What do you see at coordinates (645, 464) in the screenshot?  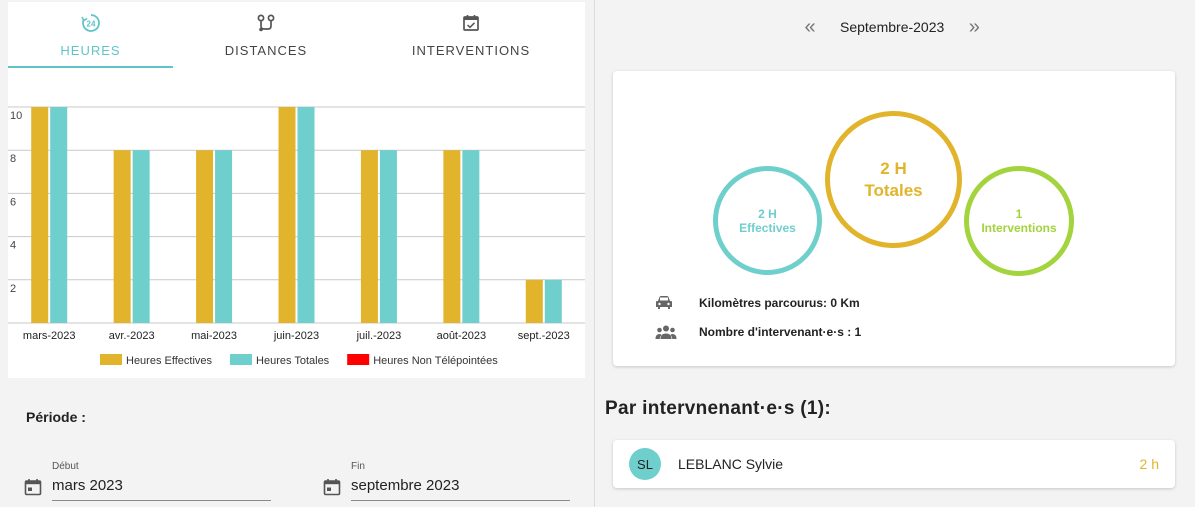 I see `avatar: SL` at bounding box center [645, 464].